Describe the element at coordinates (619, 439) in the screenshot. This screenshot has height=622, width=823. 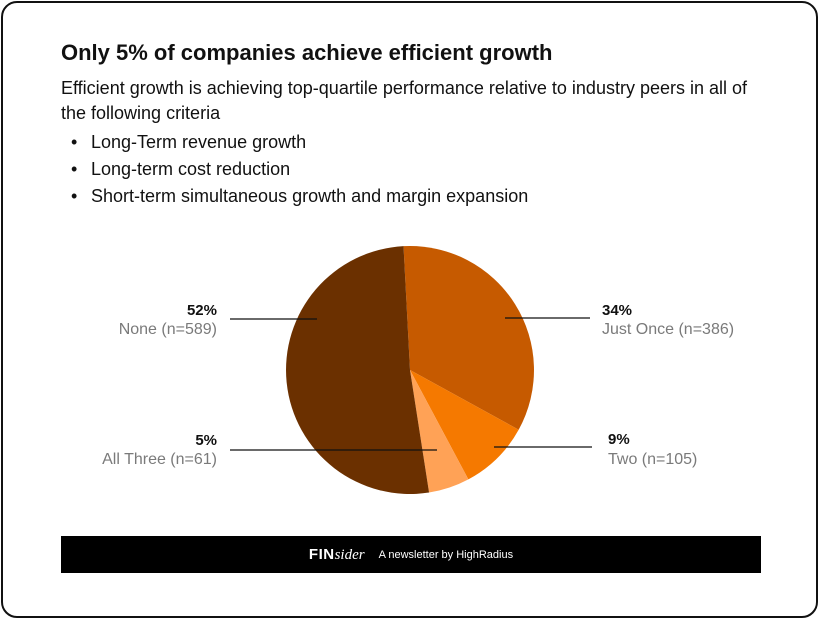
I see `percent-label-two: 9%` at that location.